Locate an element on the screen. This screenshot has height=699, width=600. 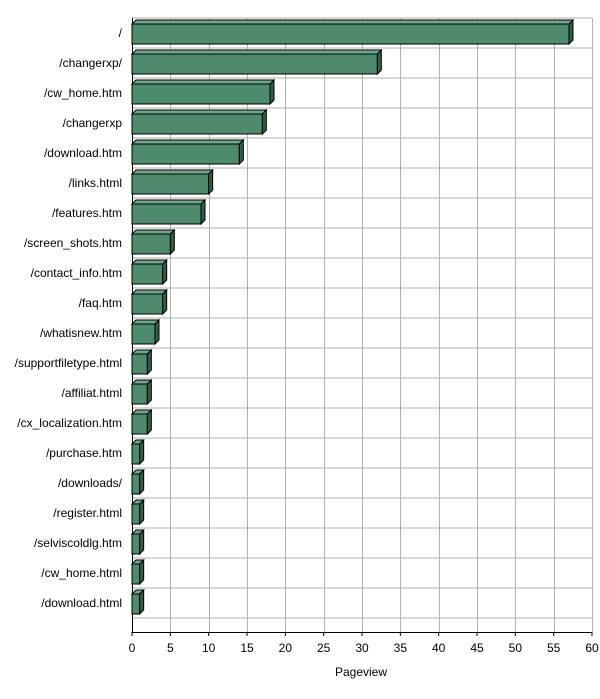
x-tick-label: 35 is located at coordinates (401, 648).